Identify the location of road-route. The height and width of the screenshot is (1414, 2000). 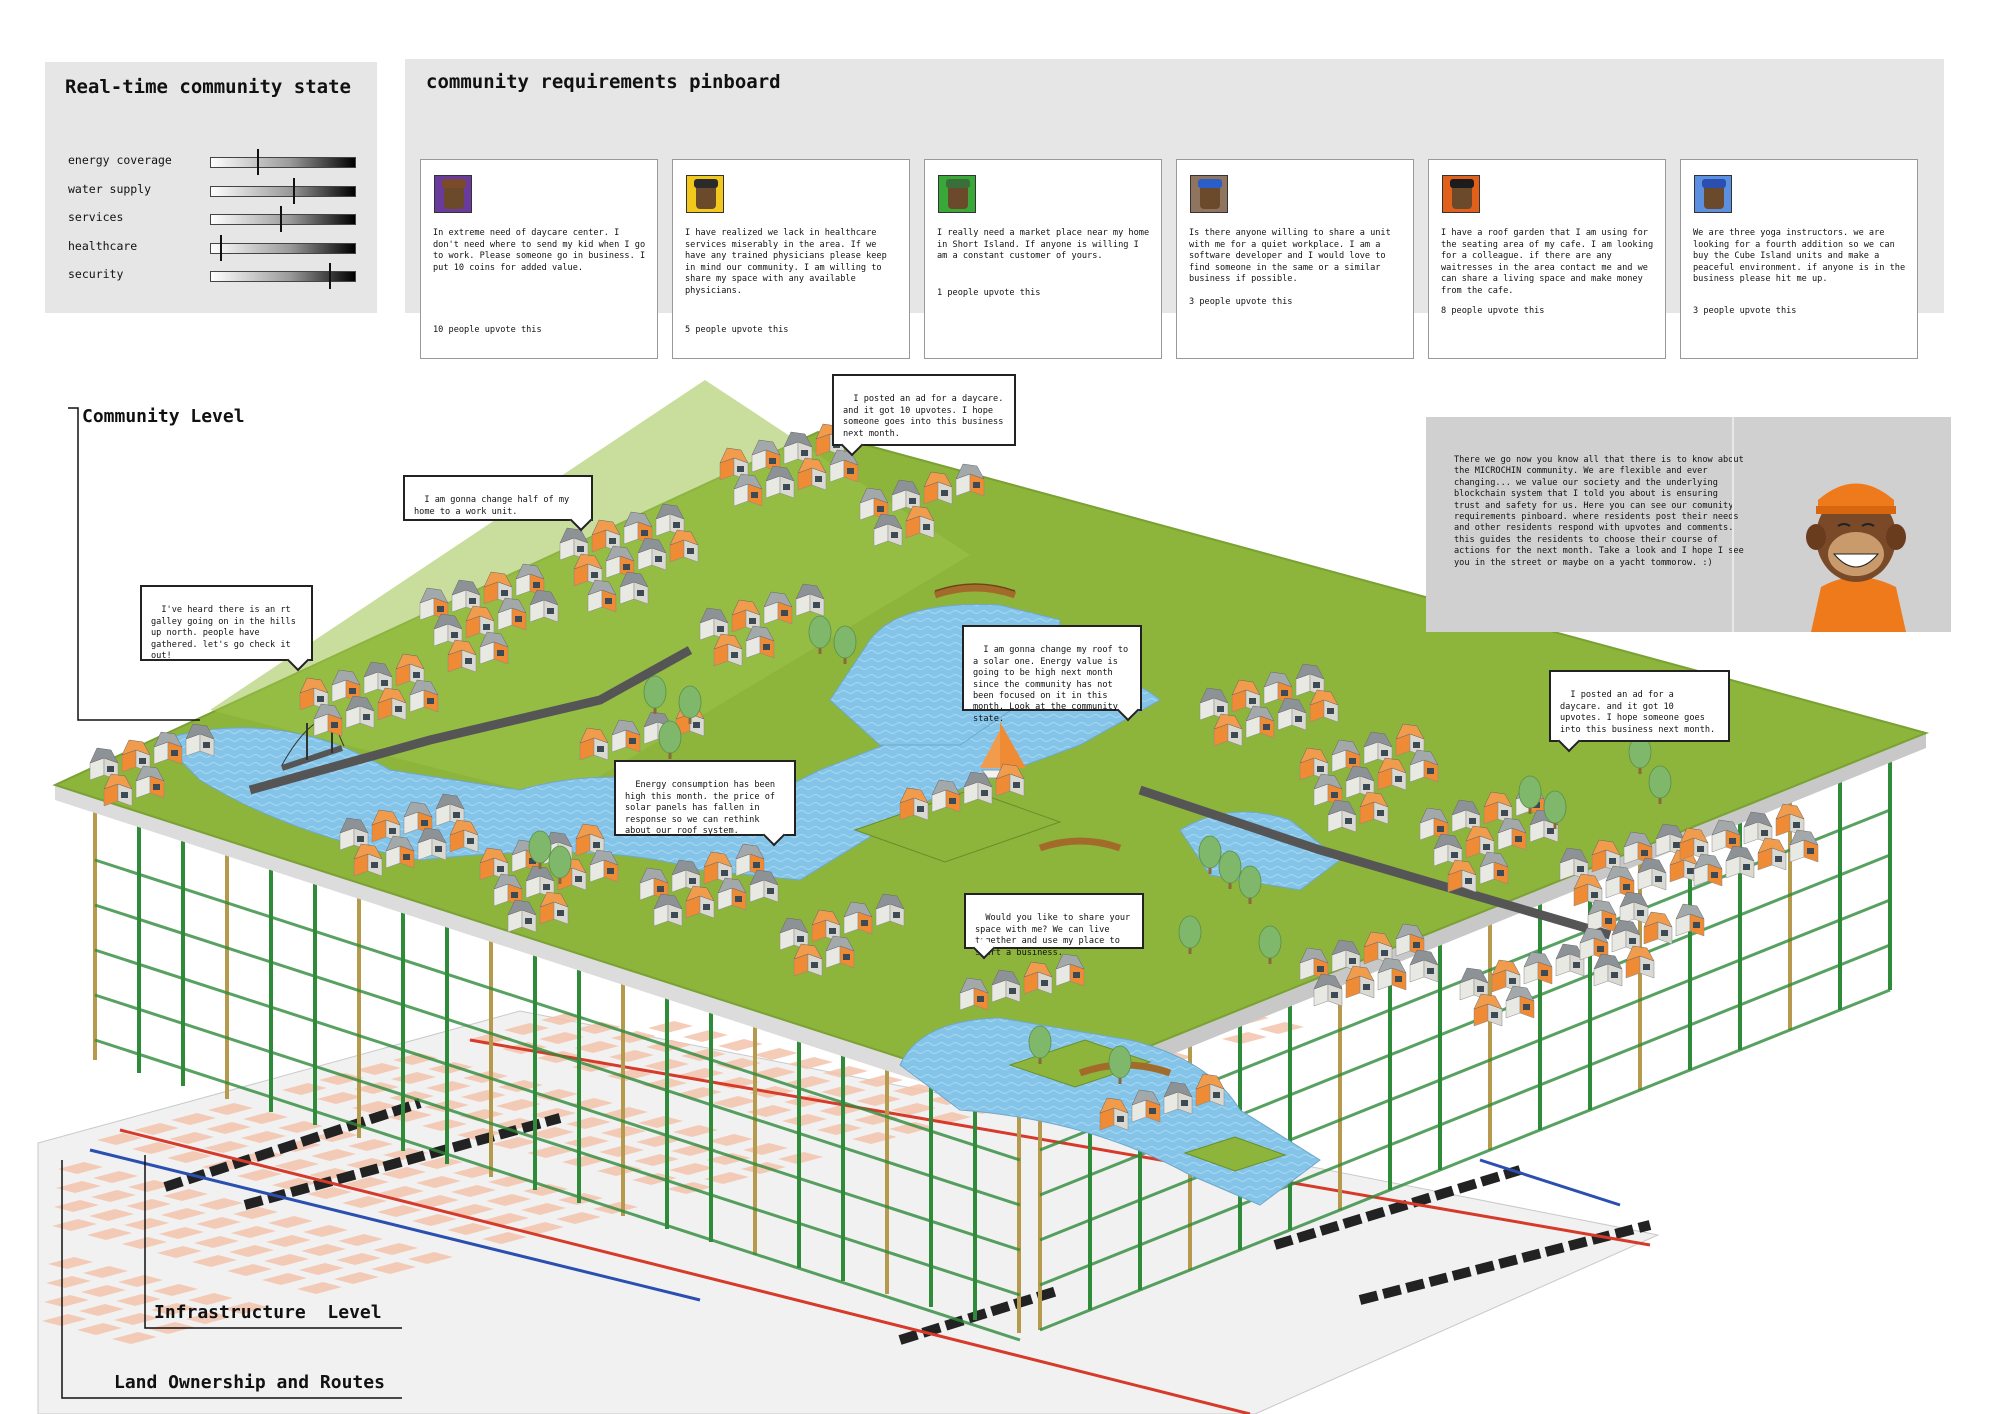
(1397, 1207).